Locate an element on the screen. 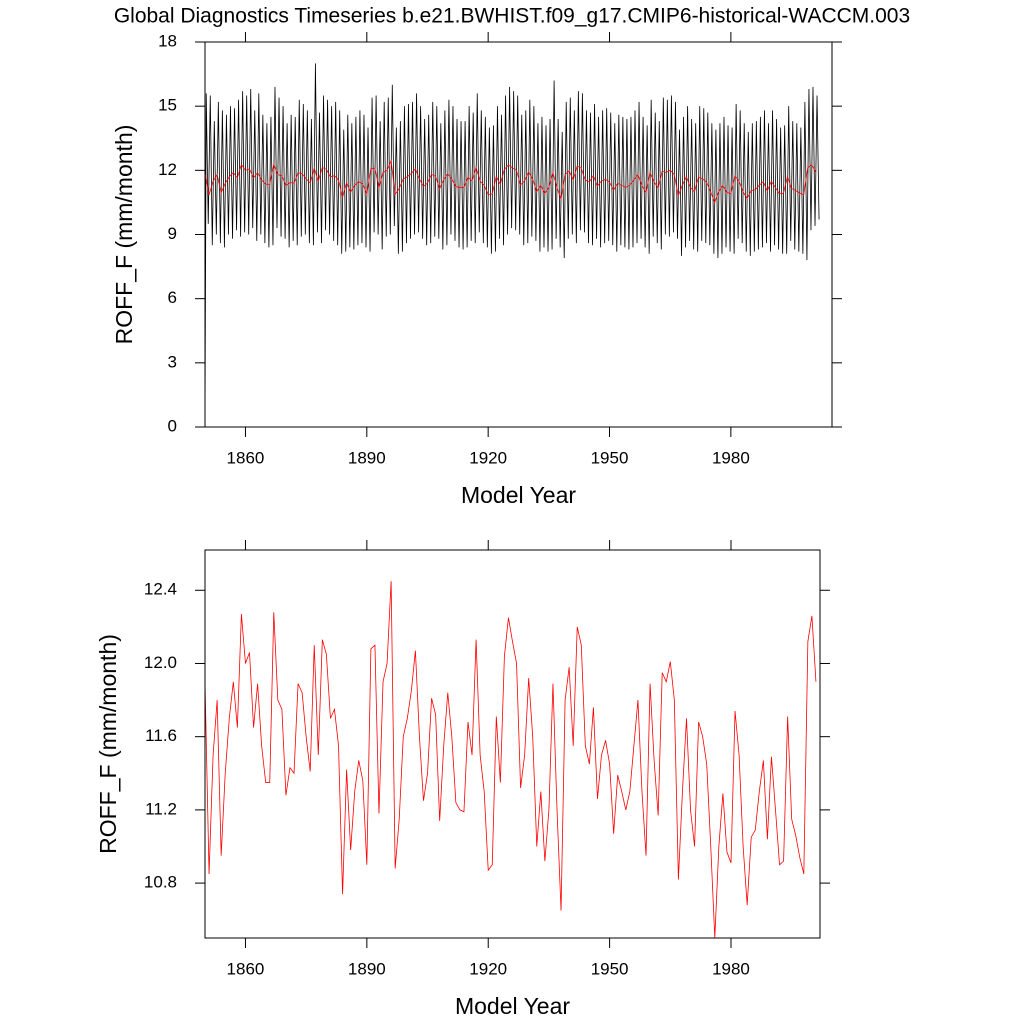  y-tick-label: 12.0 is located at coordinates (160, 662).